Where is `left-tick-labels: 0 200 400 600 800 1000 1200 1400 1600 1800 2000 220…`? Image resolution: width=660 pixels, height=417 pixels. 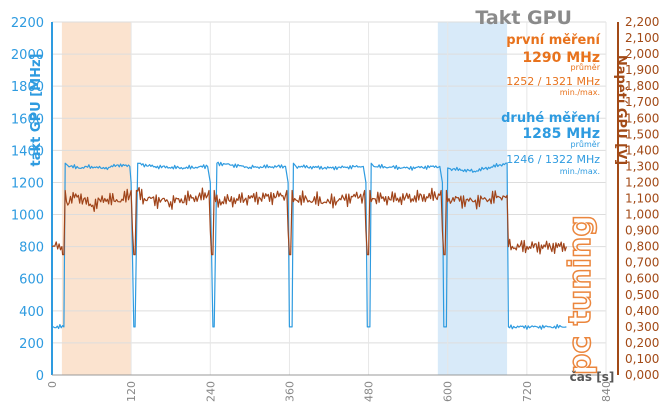
left-tick-labels: 0 200 400 600 800 1000 1200 1400 1600 1800 2000 220… is located at coordinates (27, 200).